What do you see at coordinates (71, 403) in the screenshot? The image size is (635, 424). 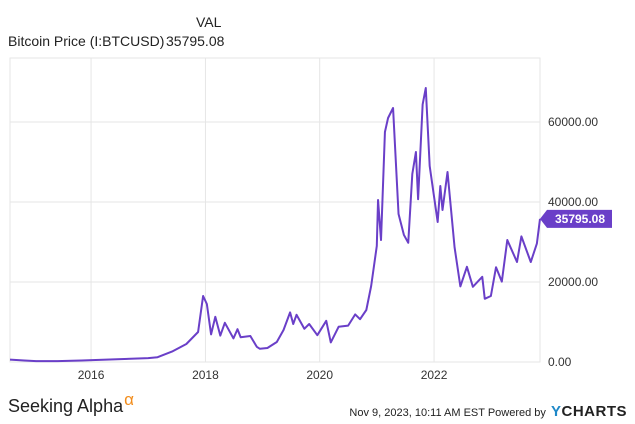 I see `seeking-alpha-logo: Seeking Alphaα` at bounding box center [71, 403].